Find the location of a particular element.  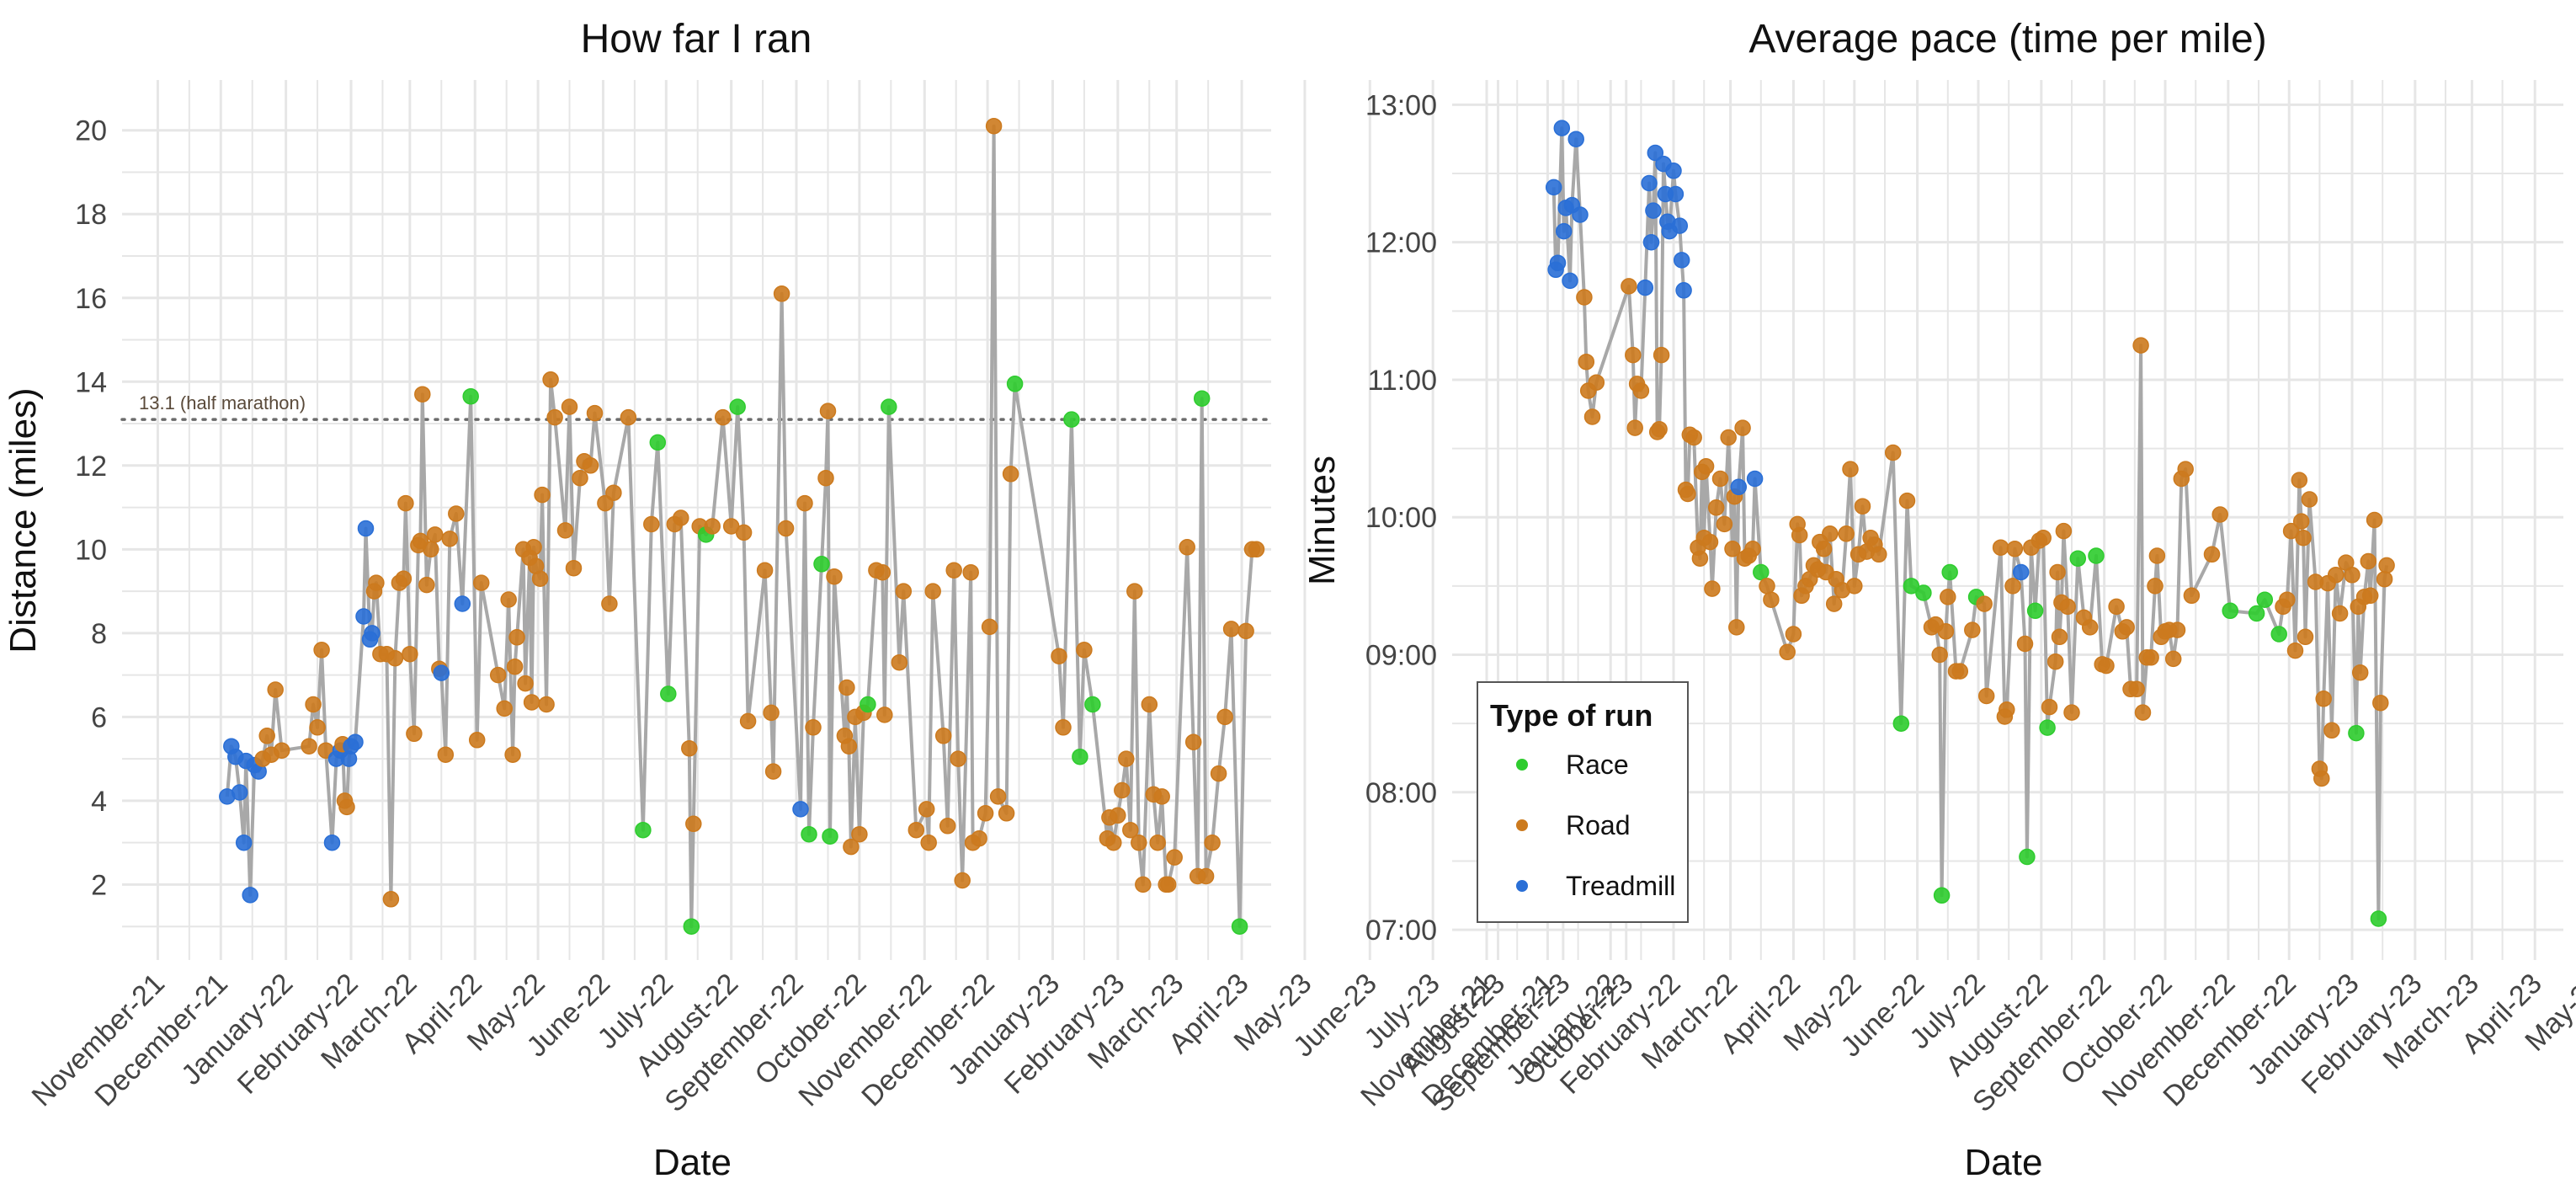

x-axis-title: Date is located at coordinates (693, 1162).